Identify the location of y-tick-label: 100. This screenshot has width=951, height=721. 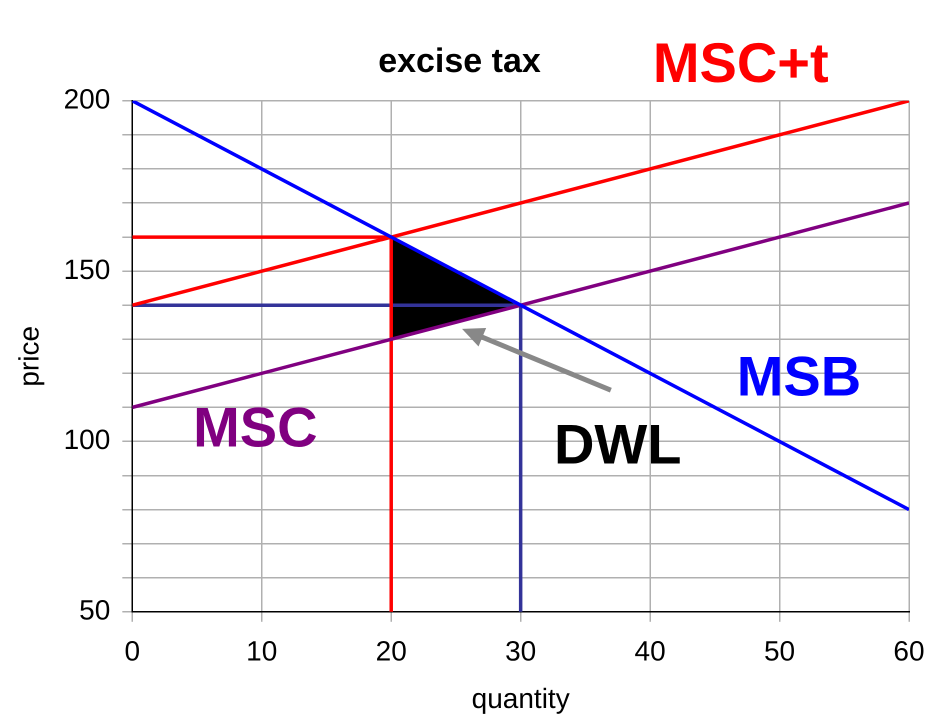
(87, 440).